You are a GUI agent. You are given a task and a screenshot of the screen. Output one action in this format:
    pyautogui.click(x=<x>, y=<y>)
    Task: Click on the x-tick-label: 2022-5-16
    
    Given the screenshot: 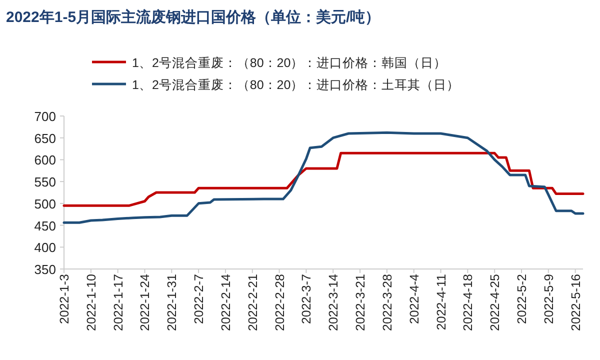 What is the action you would take?
    pyautogui.click(x=575, y=302)
    